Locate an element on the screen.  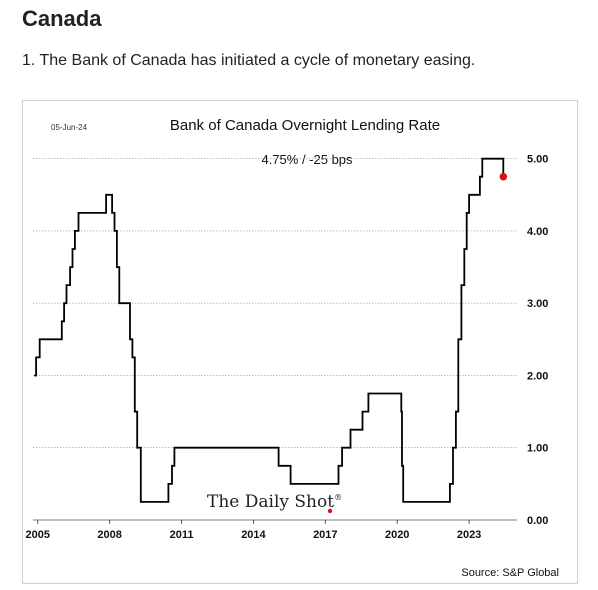
logo-text: The Daily Shot is located at coordinates (270, 502).